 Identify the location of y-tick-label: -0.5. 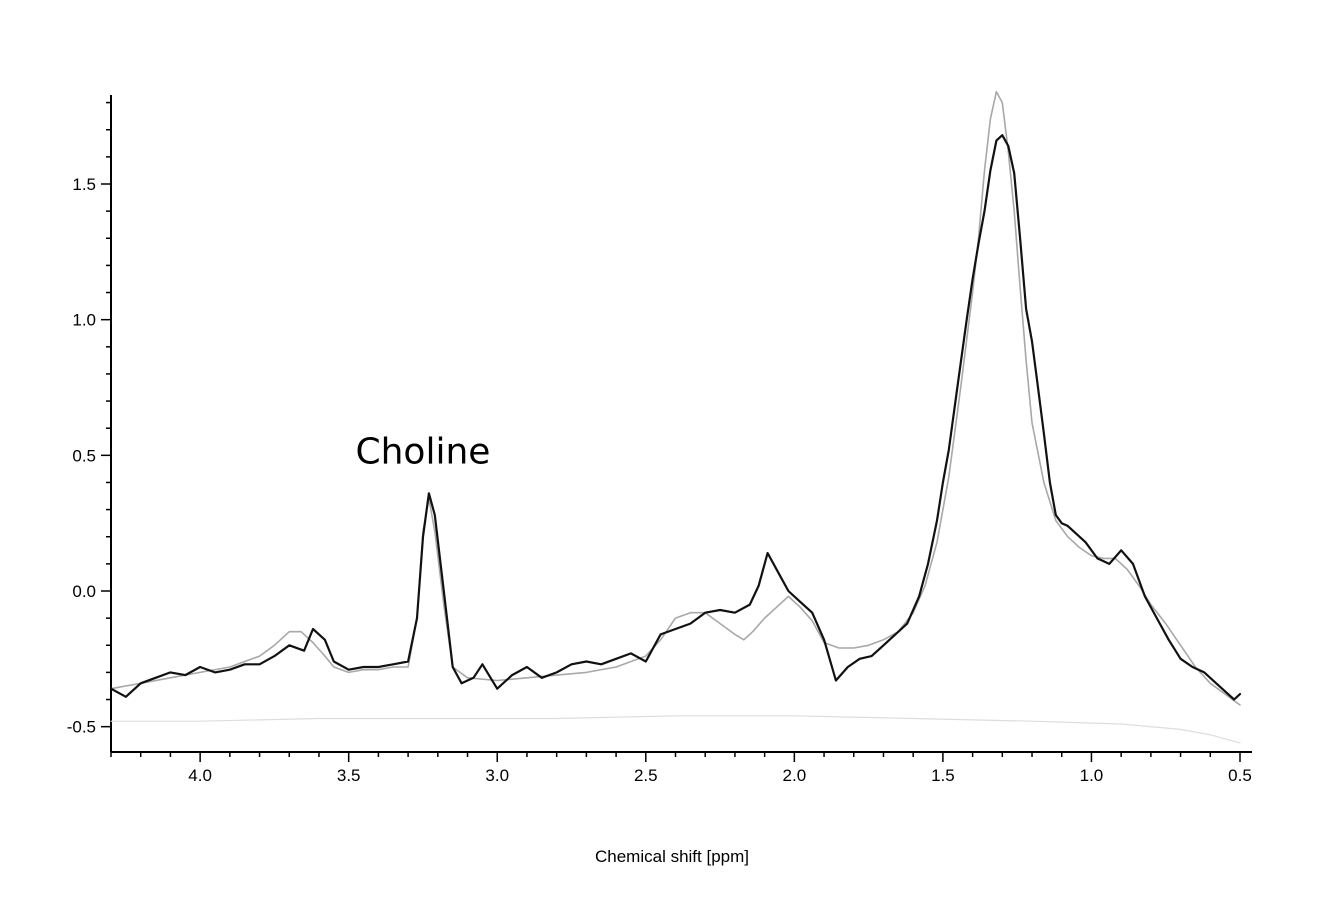
(81, 727).